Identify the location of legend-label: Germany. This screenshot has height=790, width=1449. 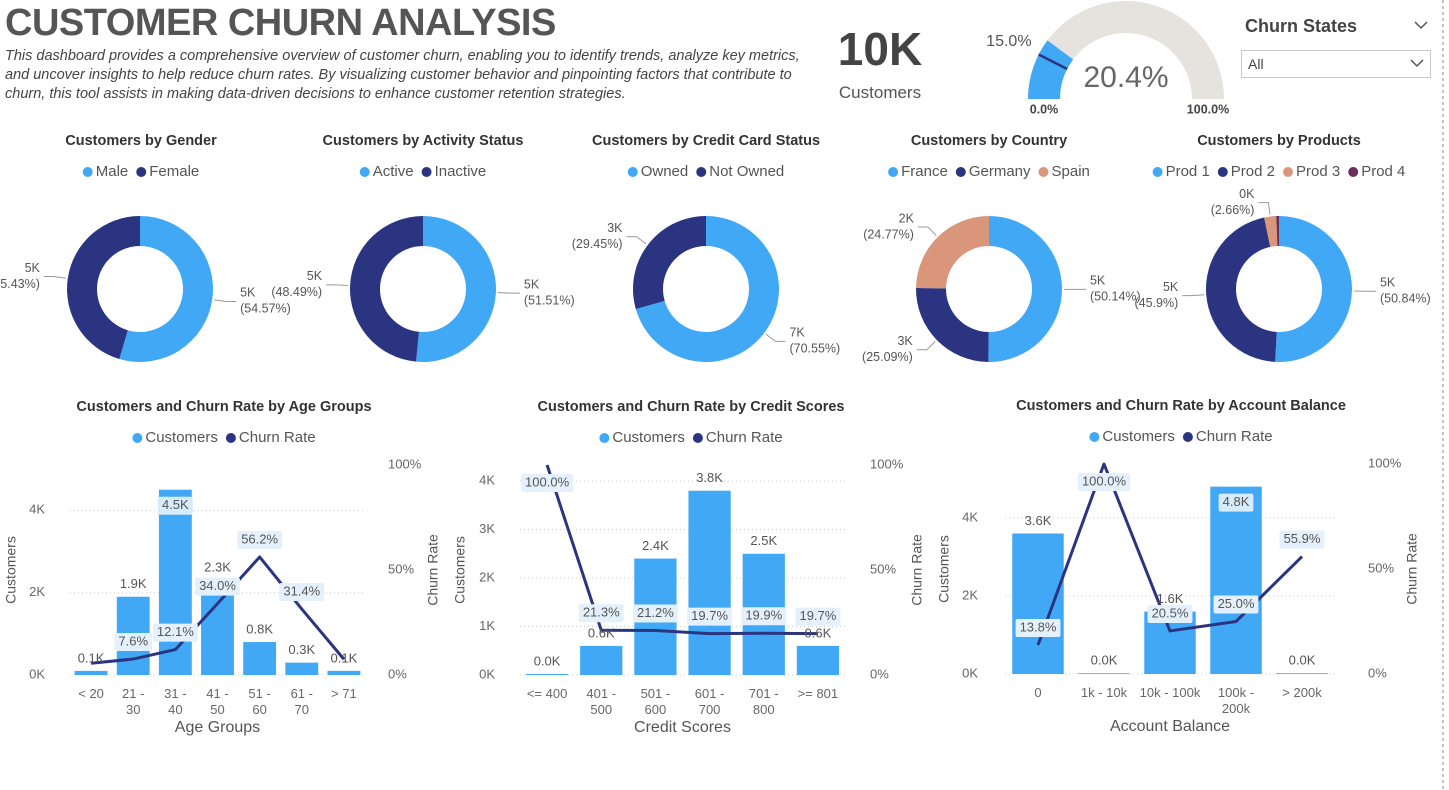
(1000, 171).